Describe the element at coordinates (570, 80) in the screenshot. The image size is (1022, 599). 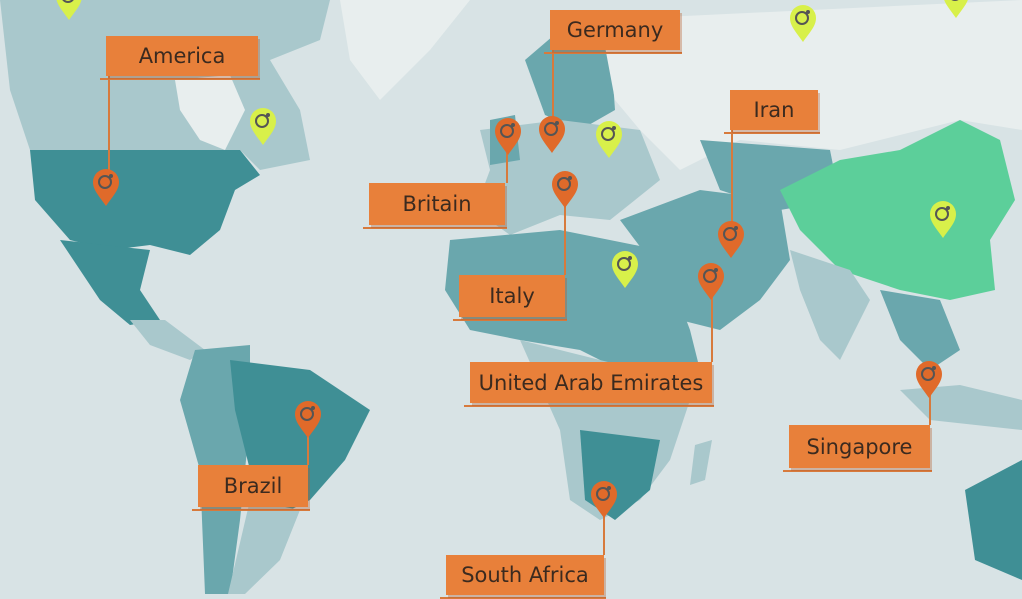
I see `scandinavia` at that location.